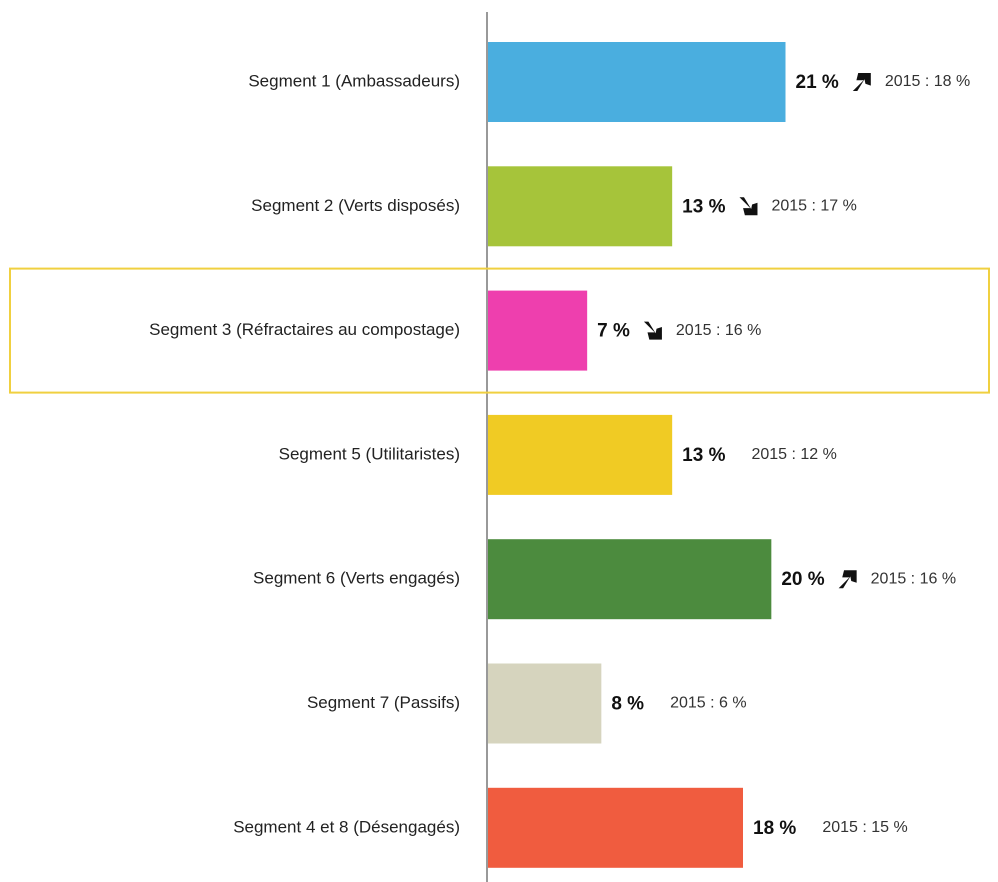  What do you see at coordinates (802, 579) in the screenshot?
I see `value-label: 20 %` at bounding box center [802, 579].